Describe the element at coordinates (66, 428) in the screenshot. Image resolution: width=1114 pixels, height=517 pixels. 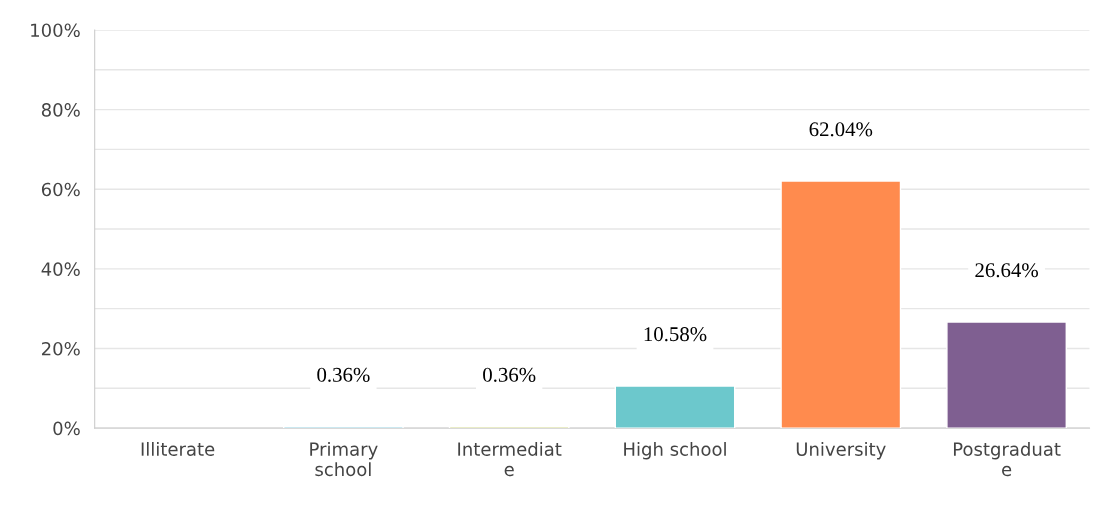
I see `y-tick-label: 0%` at that location.